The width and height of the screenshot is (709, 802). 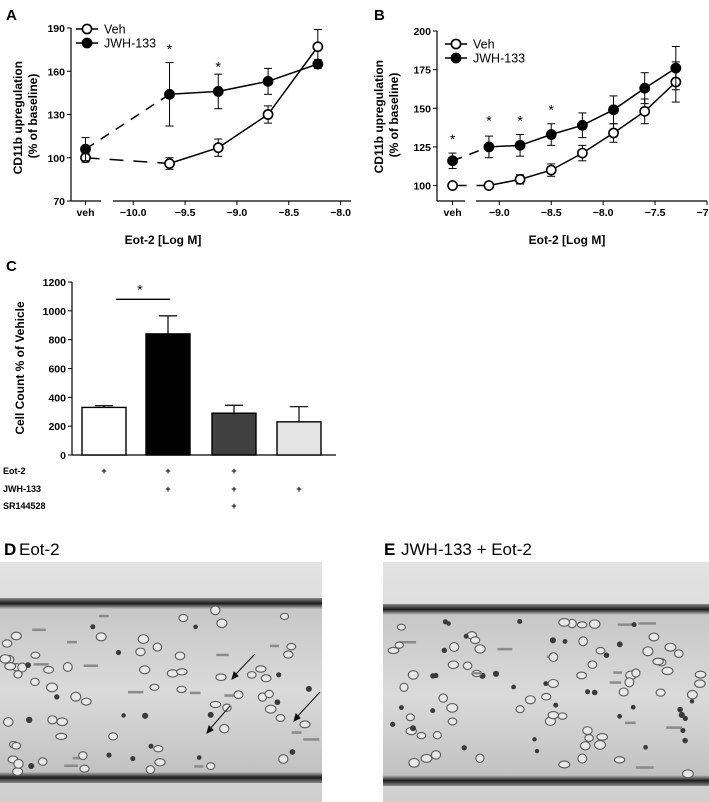 I want to click on micrograph-d-image, so click(x=161, y=682).